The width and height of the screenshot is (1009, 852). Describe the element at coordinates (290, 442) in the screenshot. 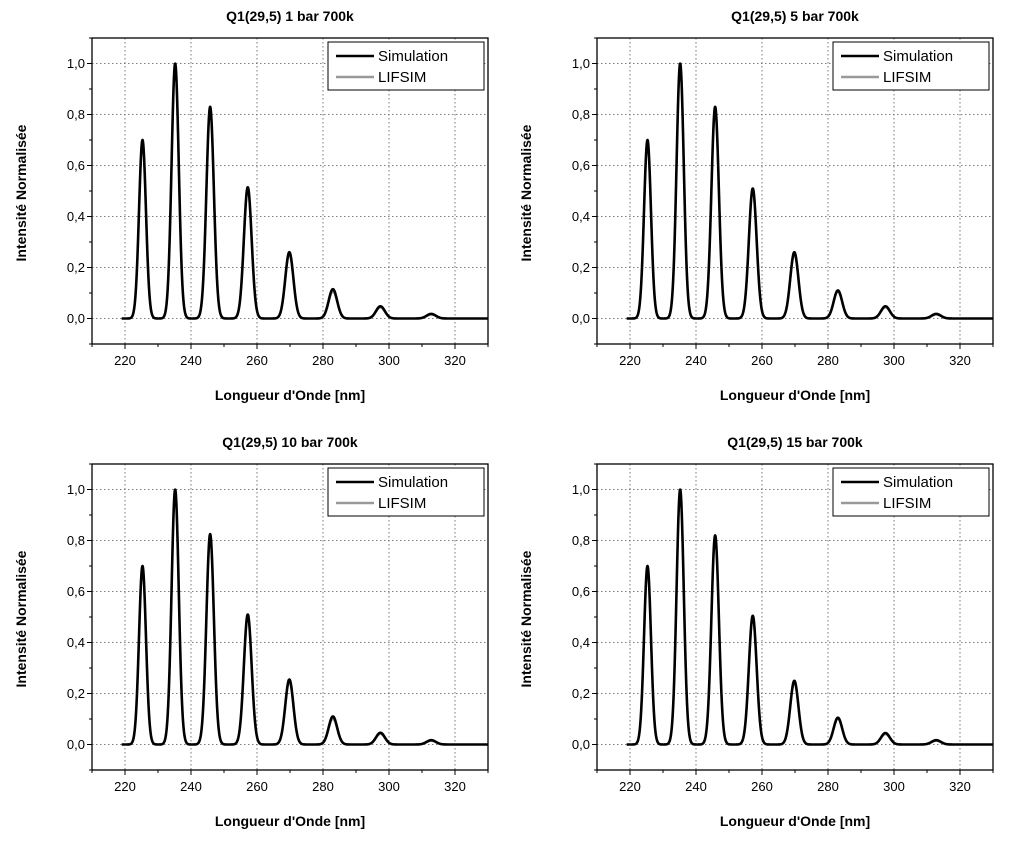

I see `chart-title: Q1(29,5) 10 bar 700k` at that location.